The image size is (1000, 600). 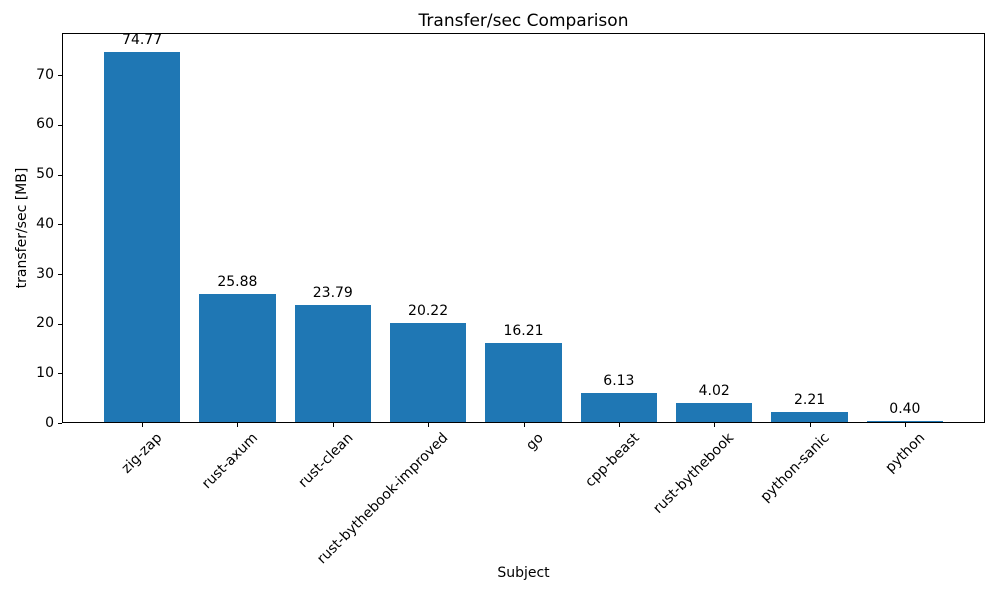 What do you see at coordinates (795, 468) in the screenshot?
I see `x-tick-label: python-sanic` at bounding box center [795, 468].